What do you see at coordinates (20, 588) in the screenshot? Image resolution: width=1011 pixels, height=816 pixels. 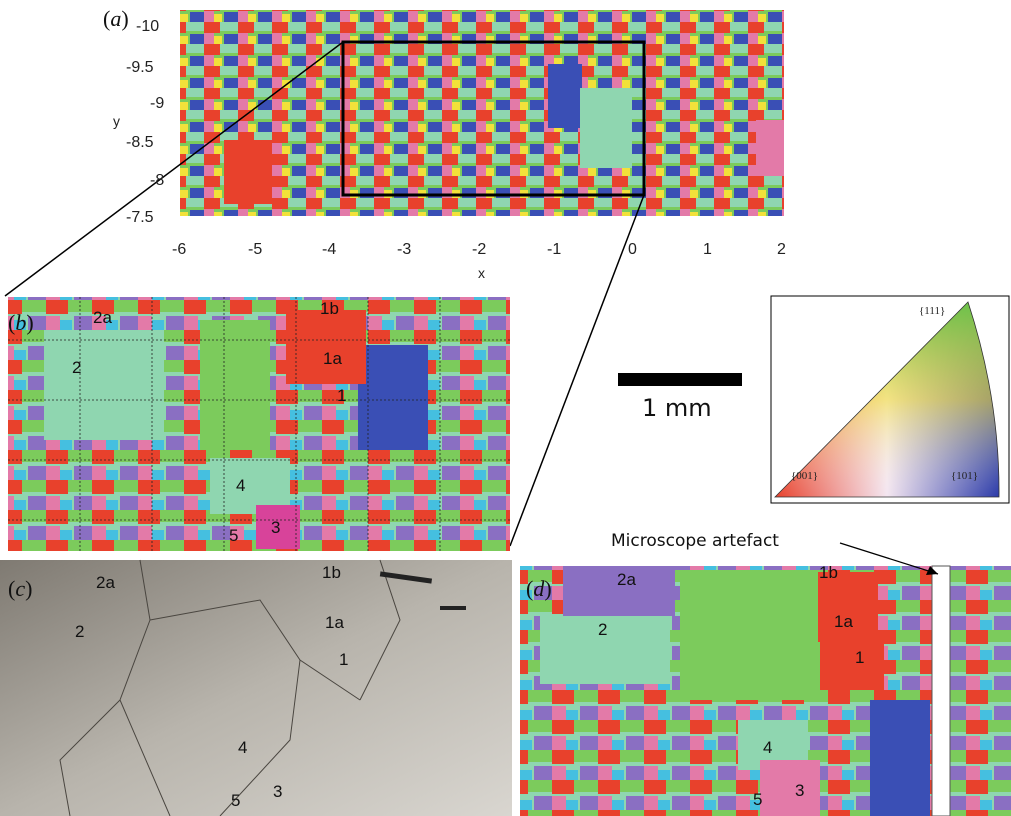 I see `panel-c-label: (c)` at bounding box center [20, 588].